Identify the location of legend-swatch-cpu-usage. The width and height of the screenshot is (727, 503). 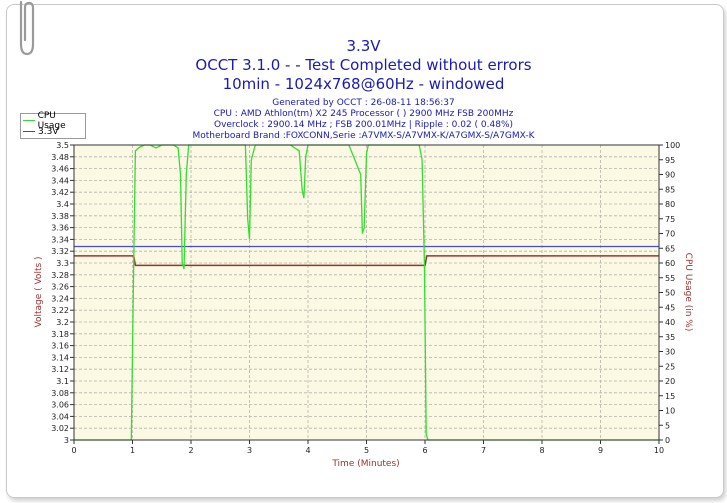
(29, 120).